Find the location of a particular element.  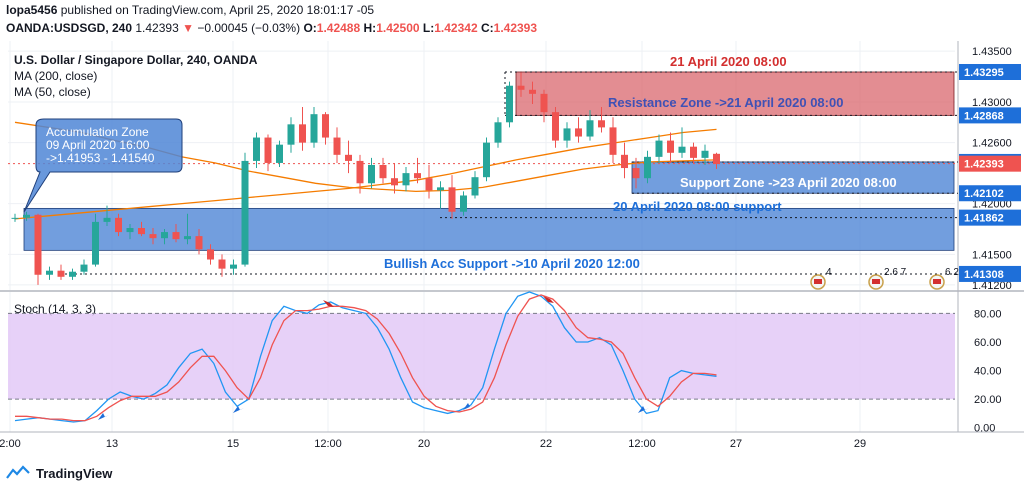

footer: TradingView is located at coordinates (59, 473).